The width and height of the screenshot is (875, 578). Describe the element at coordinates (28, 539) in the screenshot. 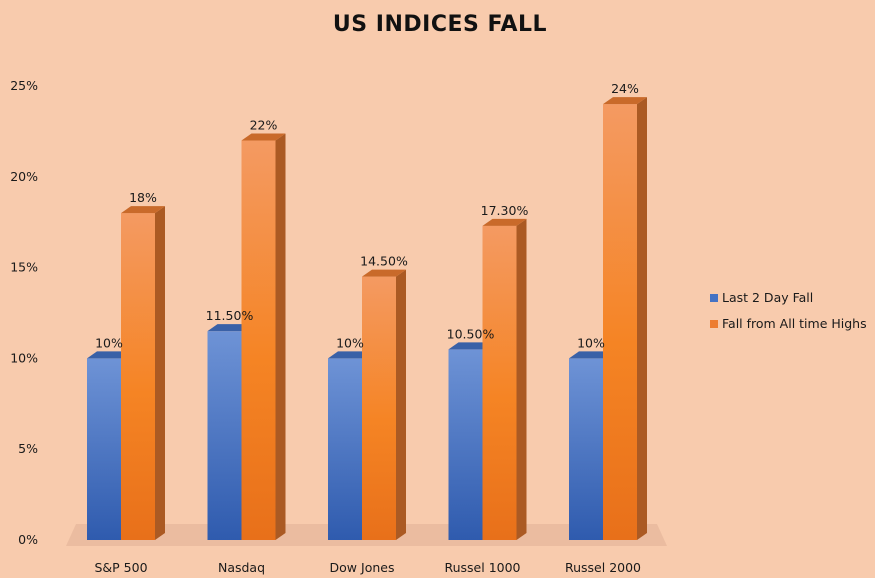

I see `y-tick-label: 0%` at that location.